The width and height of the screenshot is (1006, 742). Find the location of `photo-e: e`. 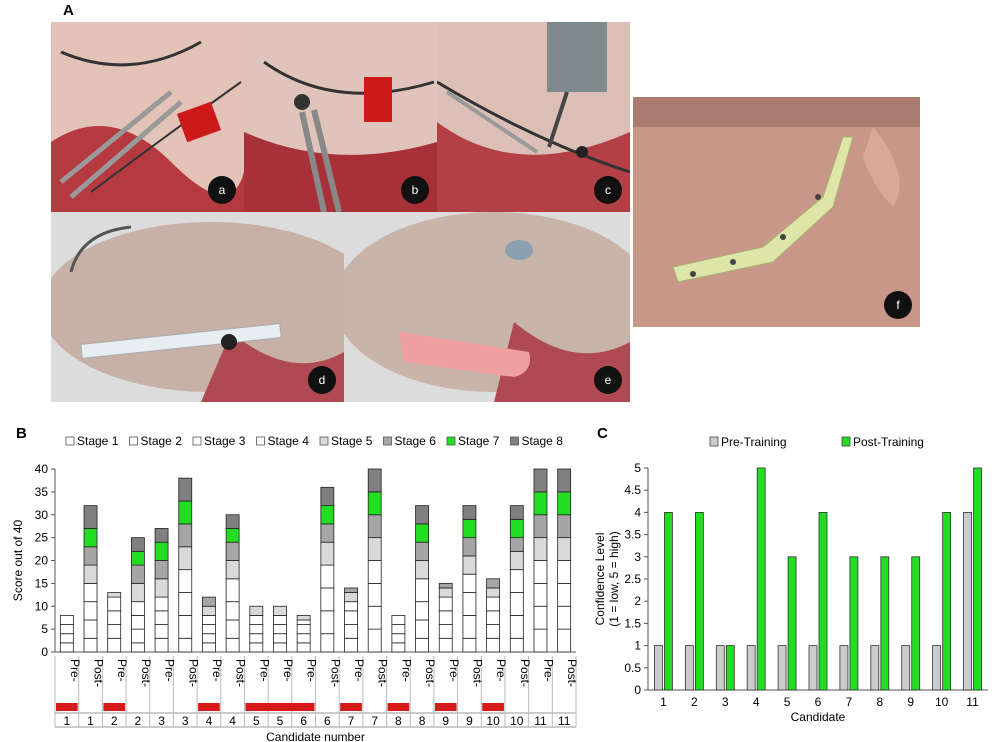

photo-e: e is located at coordinates (487, 307).